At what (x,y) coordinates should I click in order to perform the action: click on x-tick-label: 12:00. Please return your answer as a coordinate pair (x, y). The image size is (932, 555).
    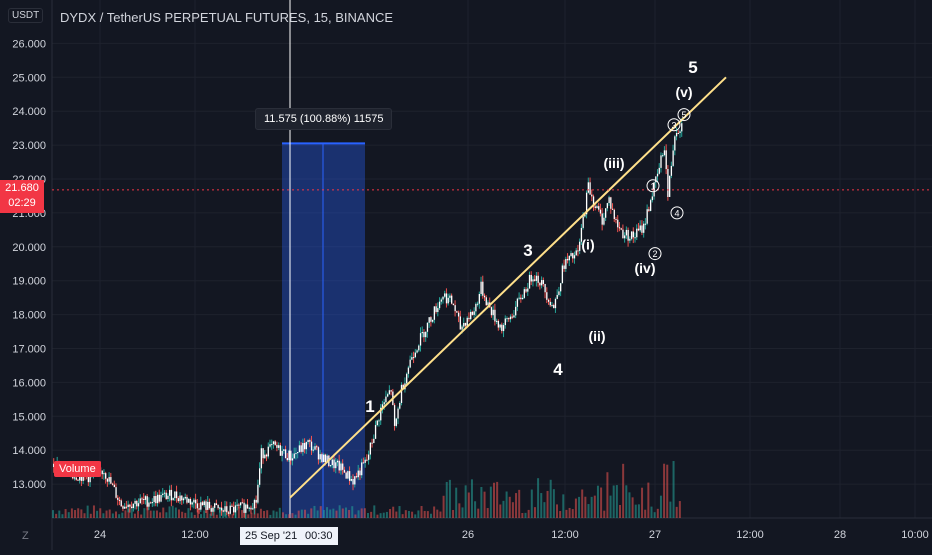
    Looking at the image, I should click on (565, 535).